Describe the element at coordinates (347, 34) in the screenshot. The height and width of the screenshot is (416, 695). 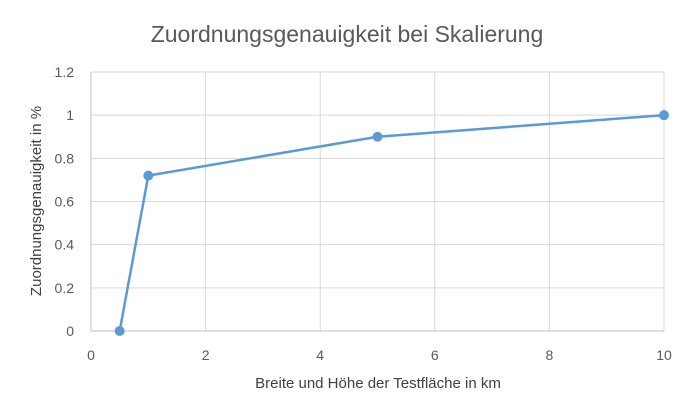
I see `chart-title: Zuordnungsgenauigkeit bei Skalierung` at that location.